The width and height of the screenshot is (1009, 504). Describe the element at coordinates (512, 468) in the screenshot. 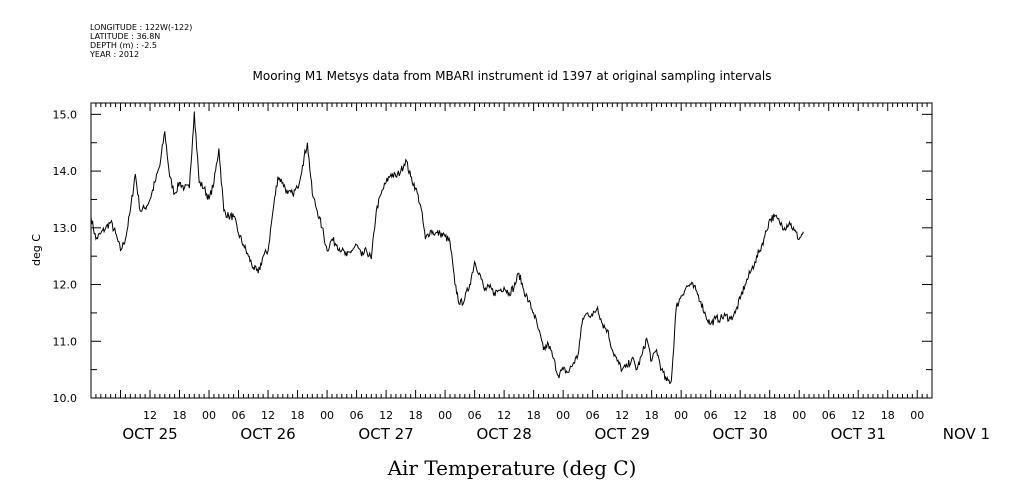

I see `x-axis-label: Air Temperature (deg C)` at that location.